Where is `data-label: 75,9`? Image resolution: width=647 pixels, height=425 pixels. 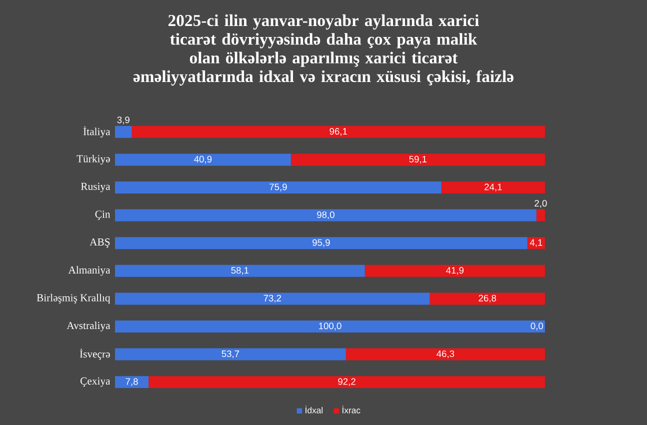 data-label: 75,9 is located at coordinates (278, 188).